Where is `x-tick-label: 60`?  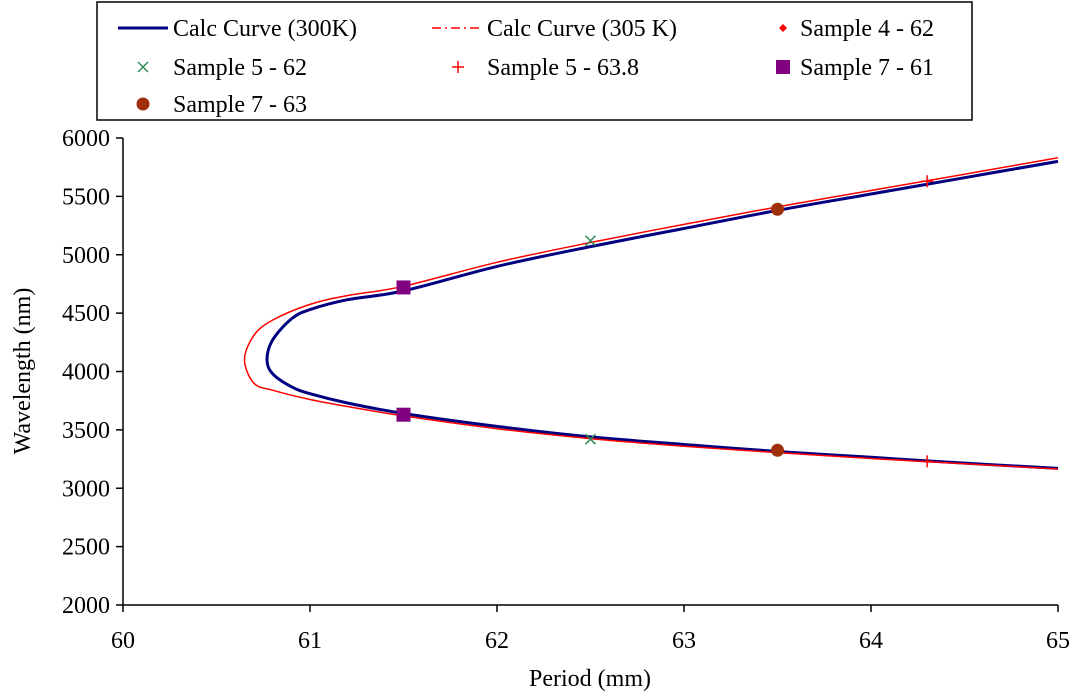
x-tick-label: 60 is located at coordinates (123, 641).